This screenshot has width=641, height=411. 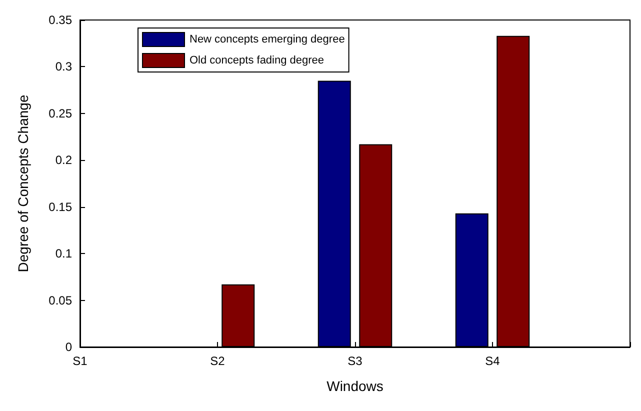 What do you see at coordinates (355, 386) in the screenshot?
I see `x-axis-title: Windows` at bounding box center [355, 386].